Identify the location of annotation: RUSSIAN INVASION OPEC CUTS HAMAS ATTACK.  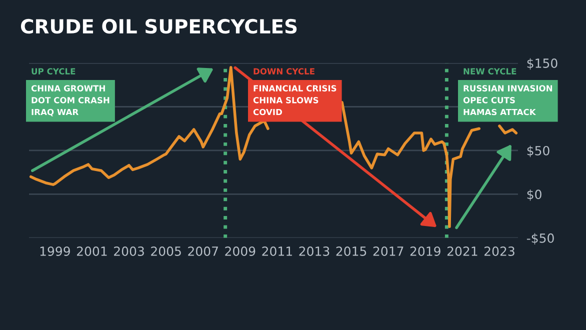
(507, 100).